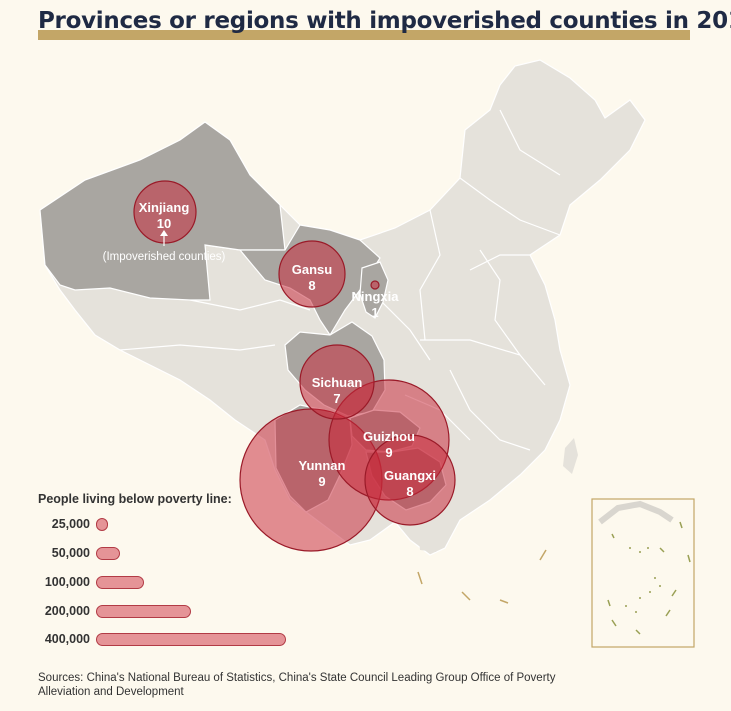 The width and height of the screenshot is (731, 711). I want to click on legend-item: 50,000, so click(79, 553).